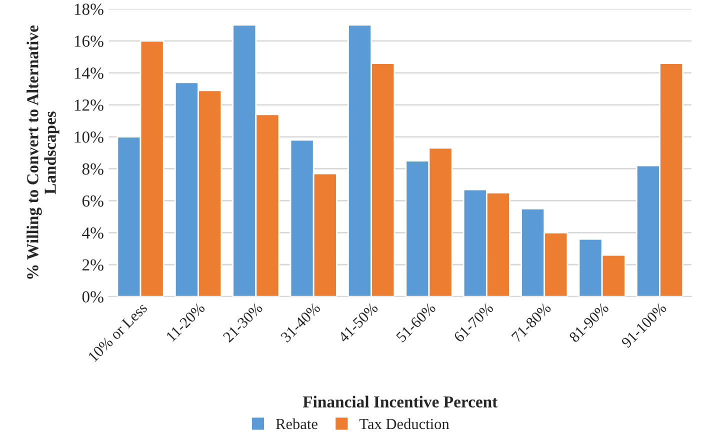  Describe the element at coordinates (93, 297) in the screenshot. I see `y-tick-label: 0%` at that location.